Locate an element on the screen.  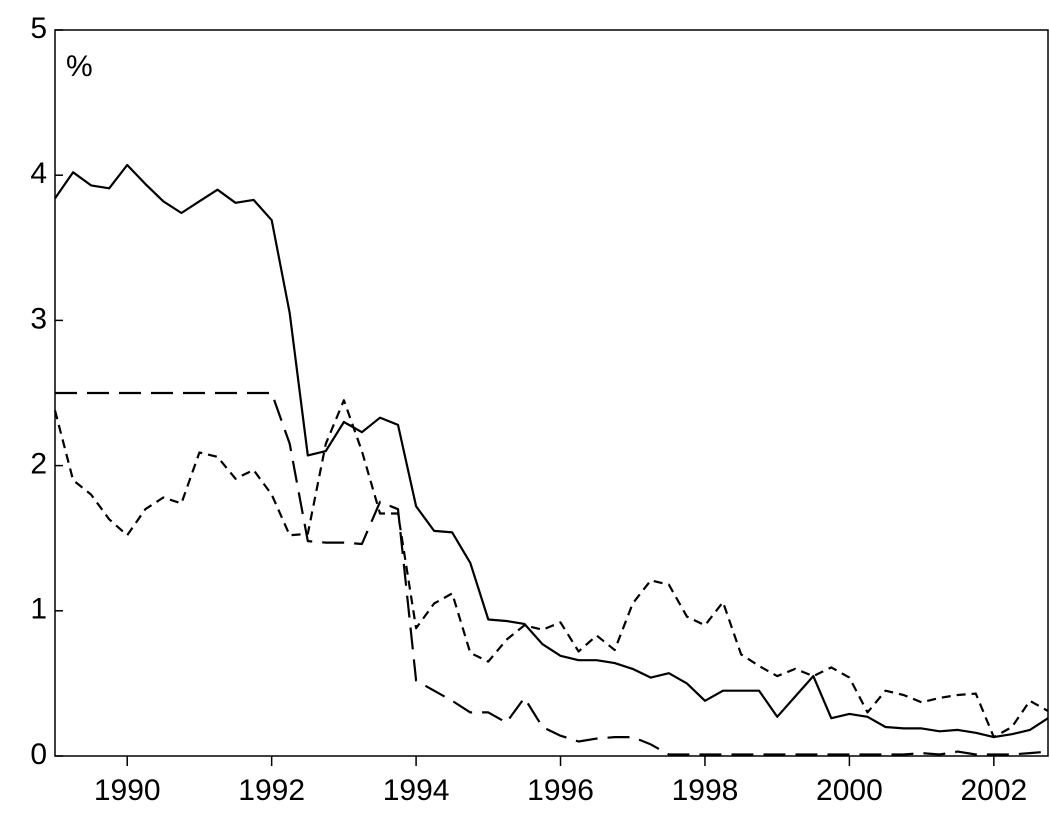
x-tick-label: 1998 is located at coordinates (705, 790).